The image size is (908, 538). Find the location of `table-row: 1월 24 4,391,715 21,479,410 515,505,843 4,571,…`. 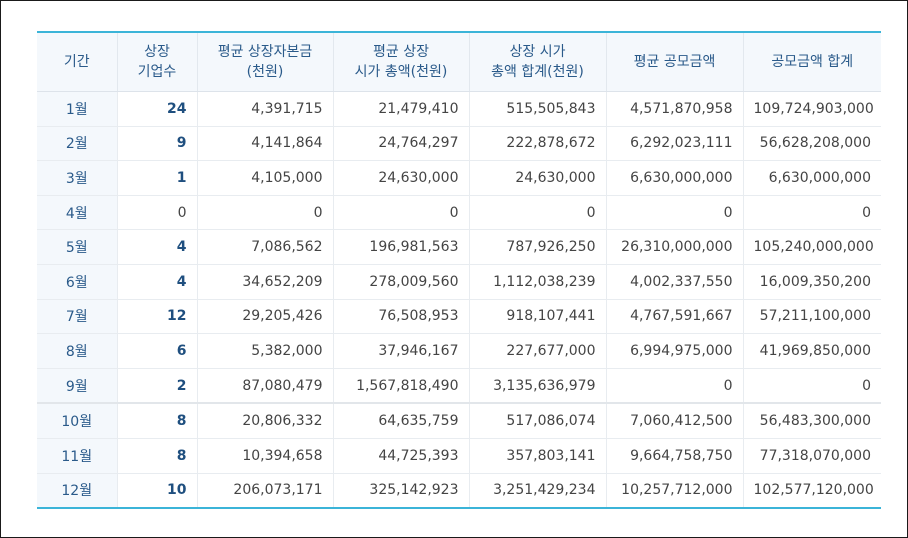

table-row: 1월 24 4,391,715 21,479,410 515,505,843 4,571,… is located at coordinates (459, 109).